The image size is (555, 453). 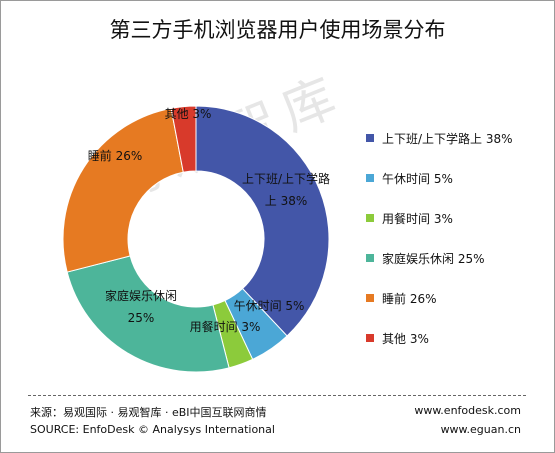 I want to click on source-cn: 来源：易观国际 · 易观智库 · eBI中国互联网商情, so click(x=148, y=412).